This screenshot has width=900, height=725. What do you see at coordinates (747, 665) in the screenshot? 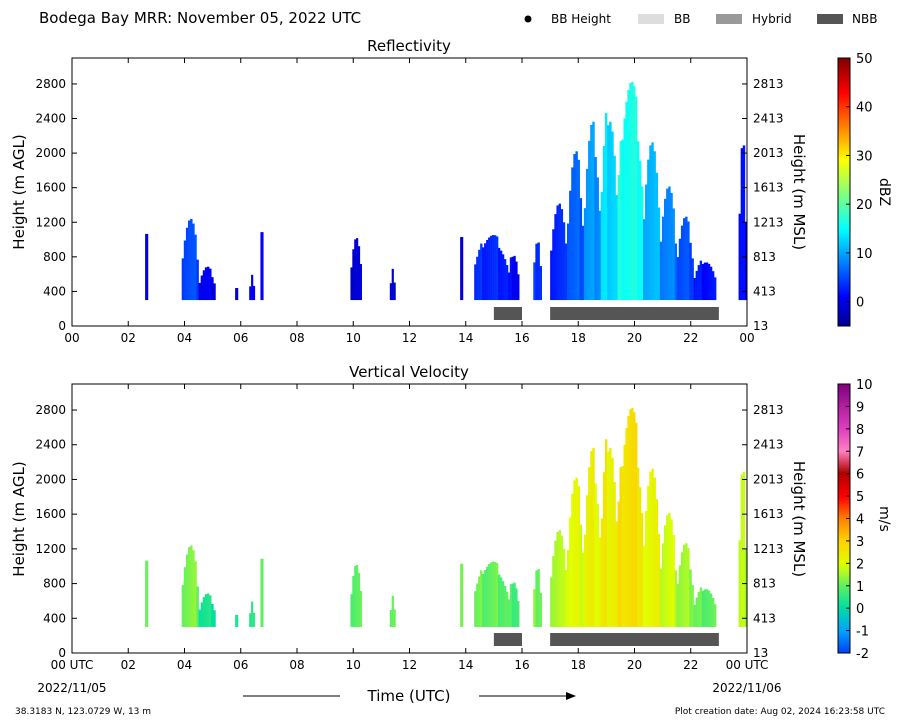
I see `velocity-x-tick-label: 00 UTC` at bounding box center [747, 665].